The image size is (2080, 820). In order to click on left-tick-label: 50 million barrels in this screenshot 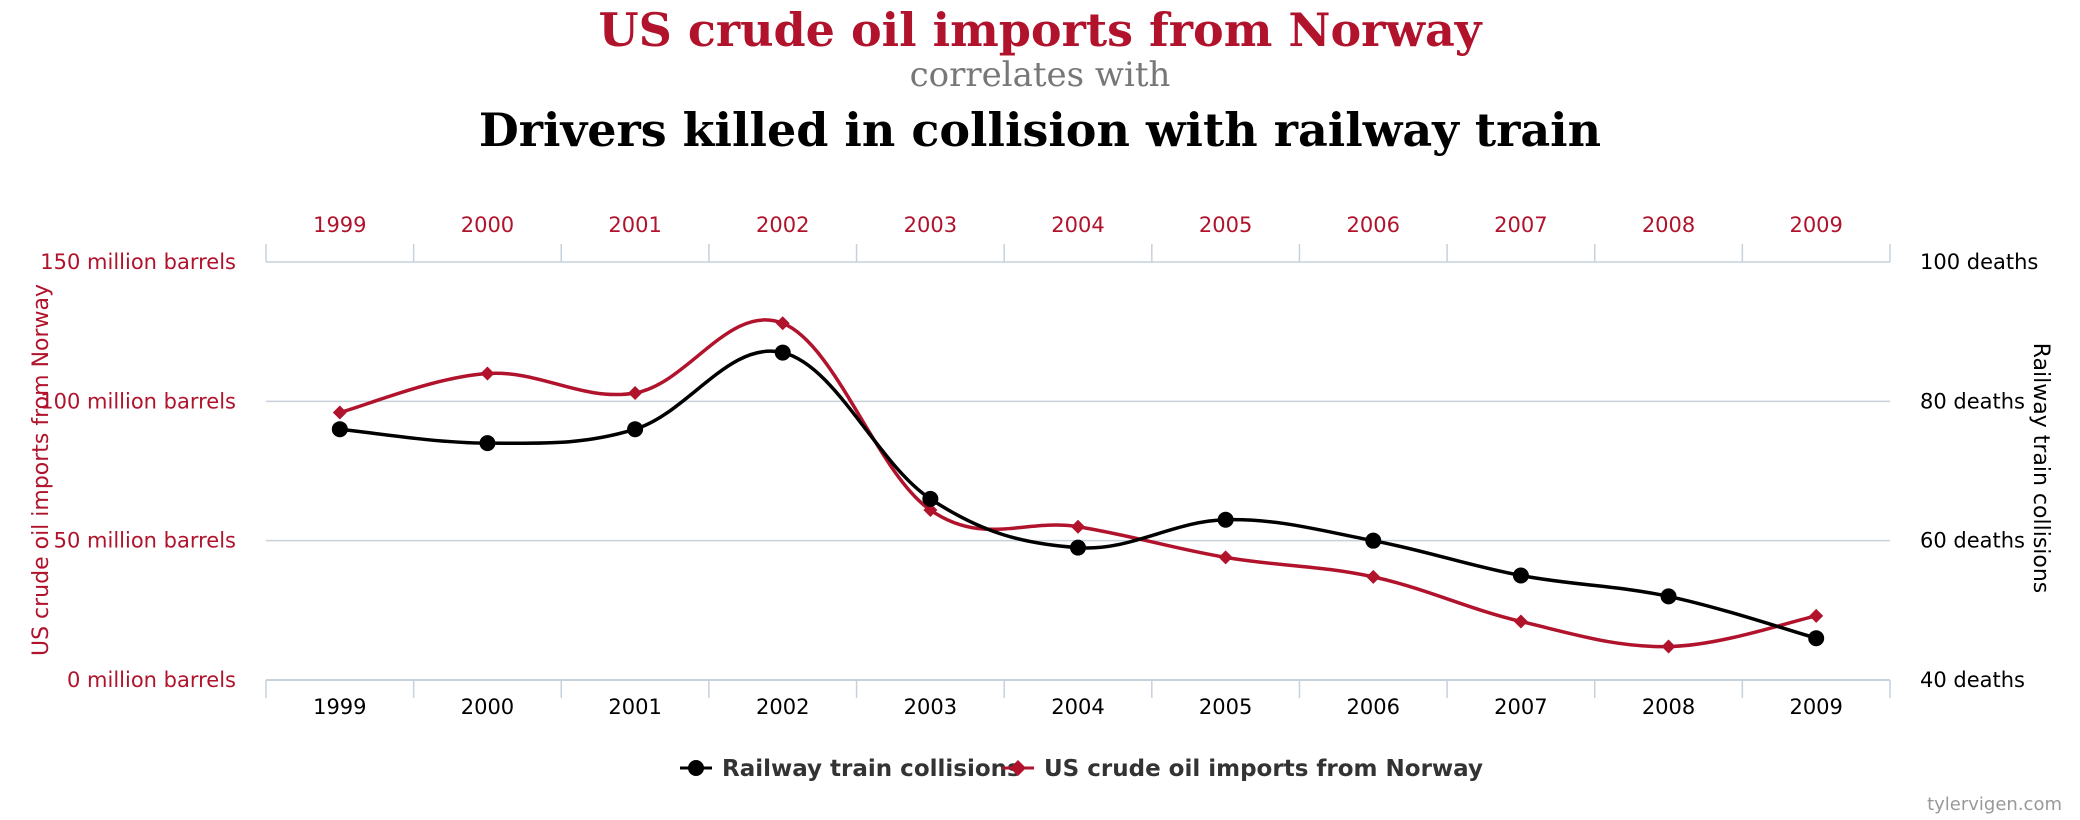, I will do `click(145, 541)`.